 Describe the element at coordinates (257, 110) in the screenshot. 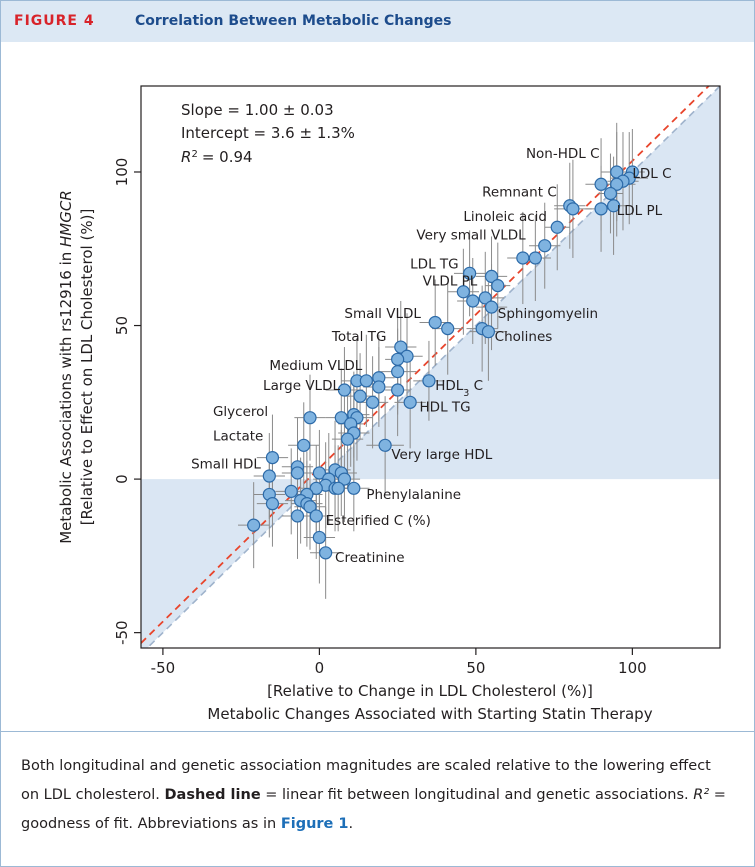

I see `slope-text: Slope = 1.00 ± 0.03` at that location.